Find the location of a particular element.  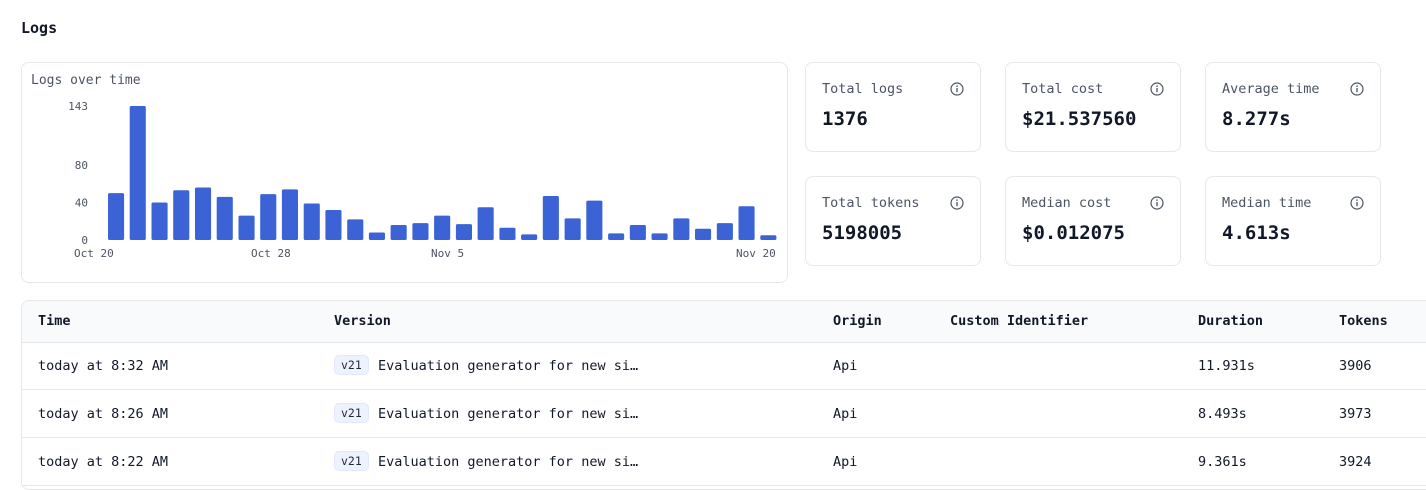

x-tick-label: Nov 5 is located at coordinates (447, 253).